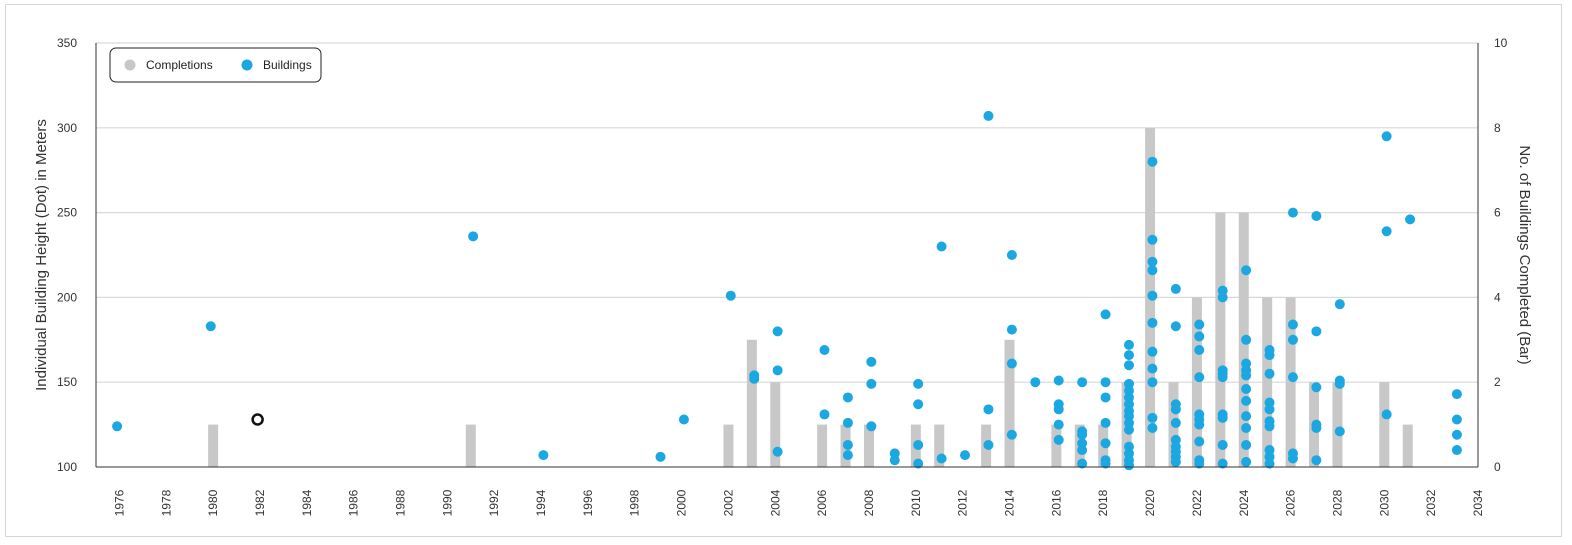 This screenshot has height=545, width=1572. What do you see at coordinates (215, 65) in the screenshot?
I see `legend: Completions Buildings` at bounding box center [215, 65].